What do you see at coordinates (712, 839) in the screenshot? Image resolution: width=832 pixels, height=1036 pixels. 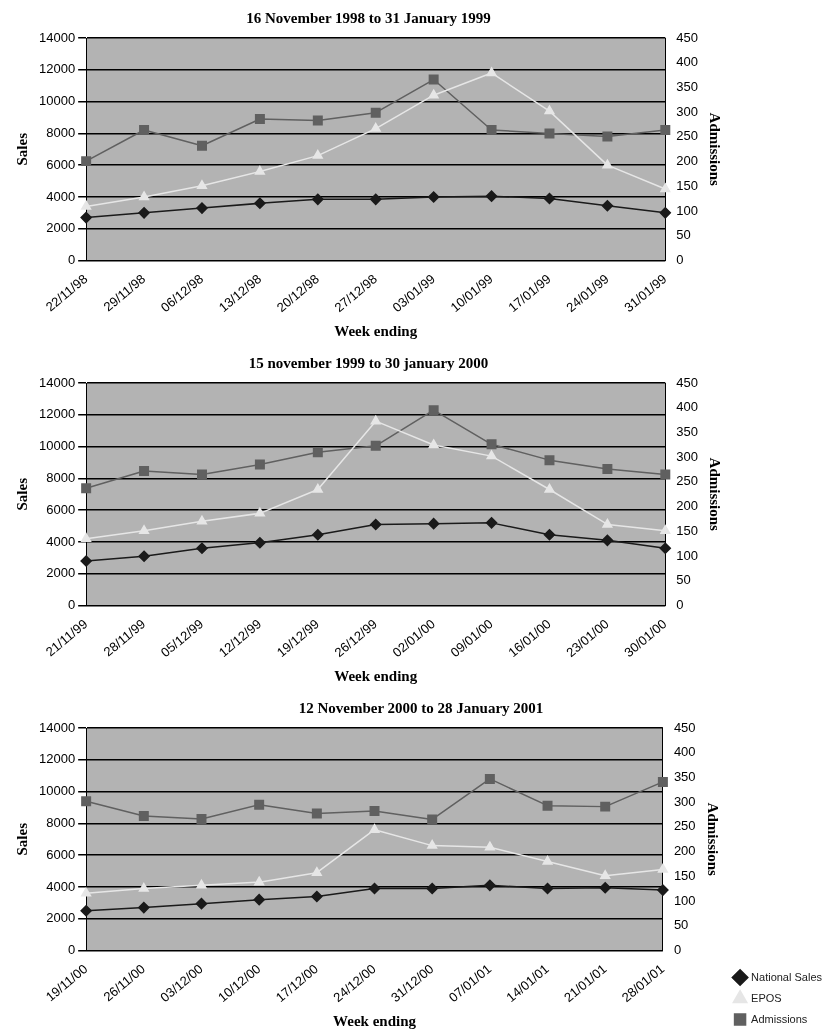 I see `y2-axis-title: Admissions` at bounding box center [712, 839].